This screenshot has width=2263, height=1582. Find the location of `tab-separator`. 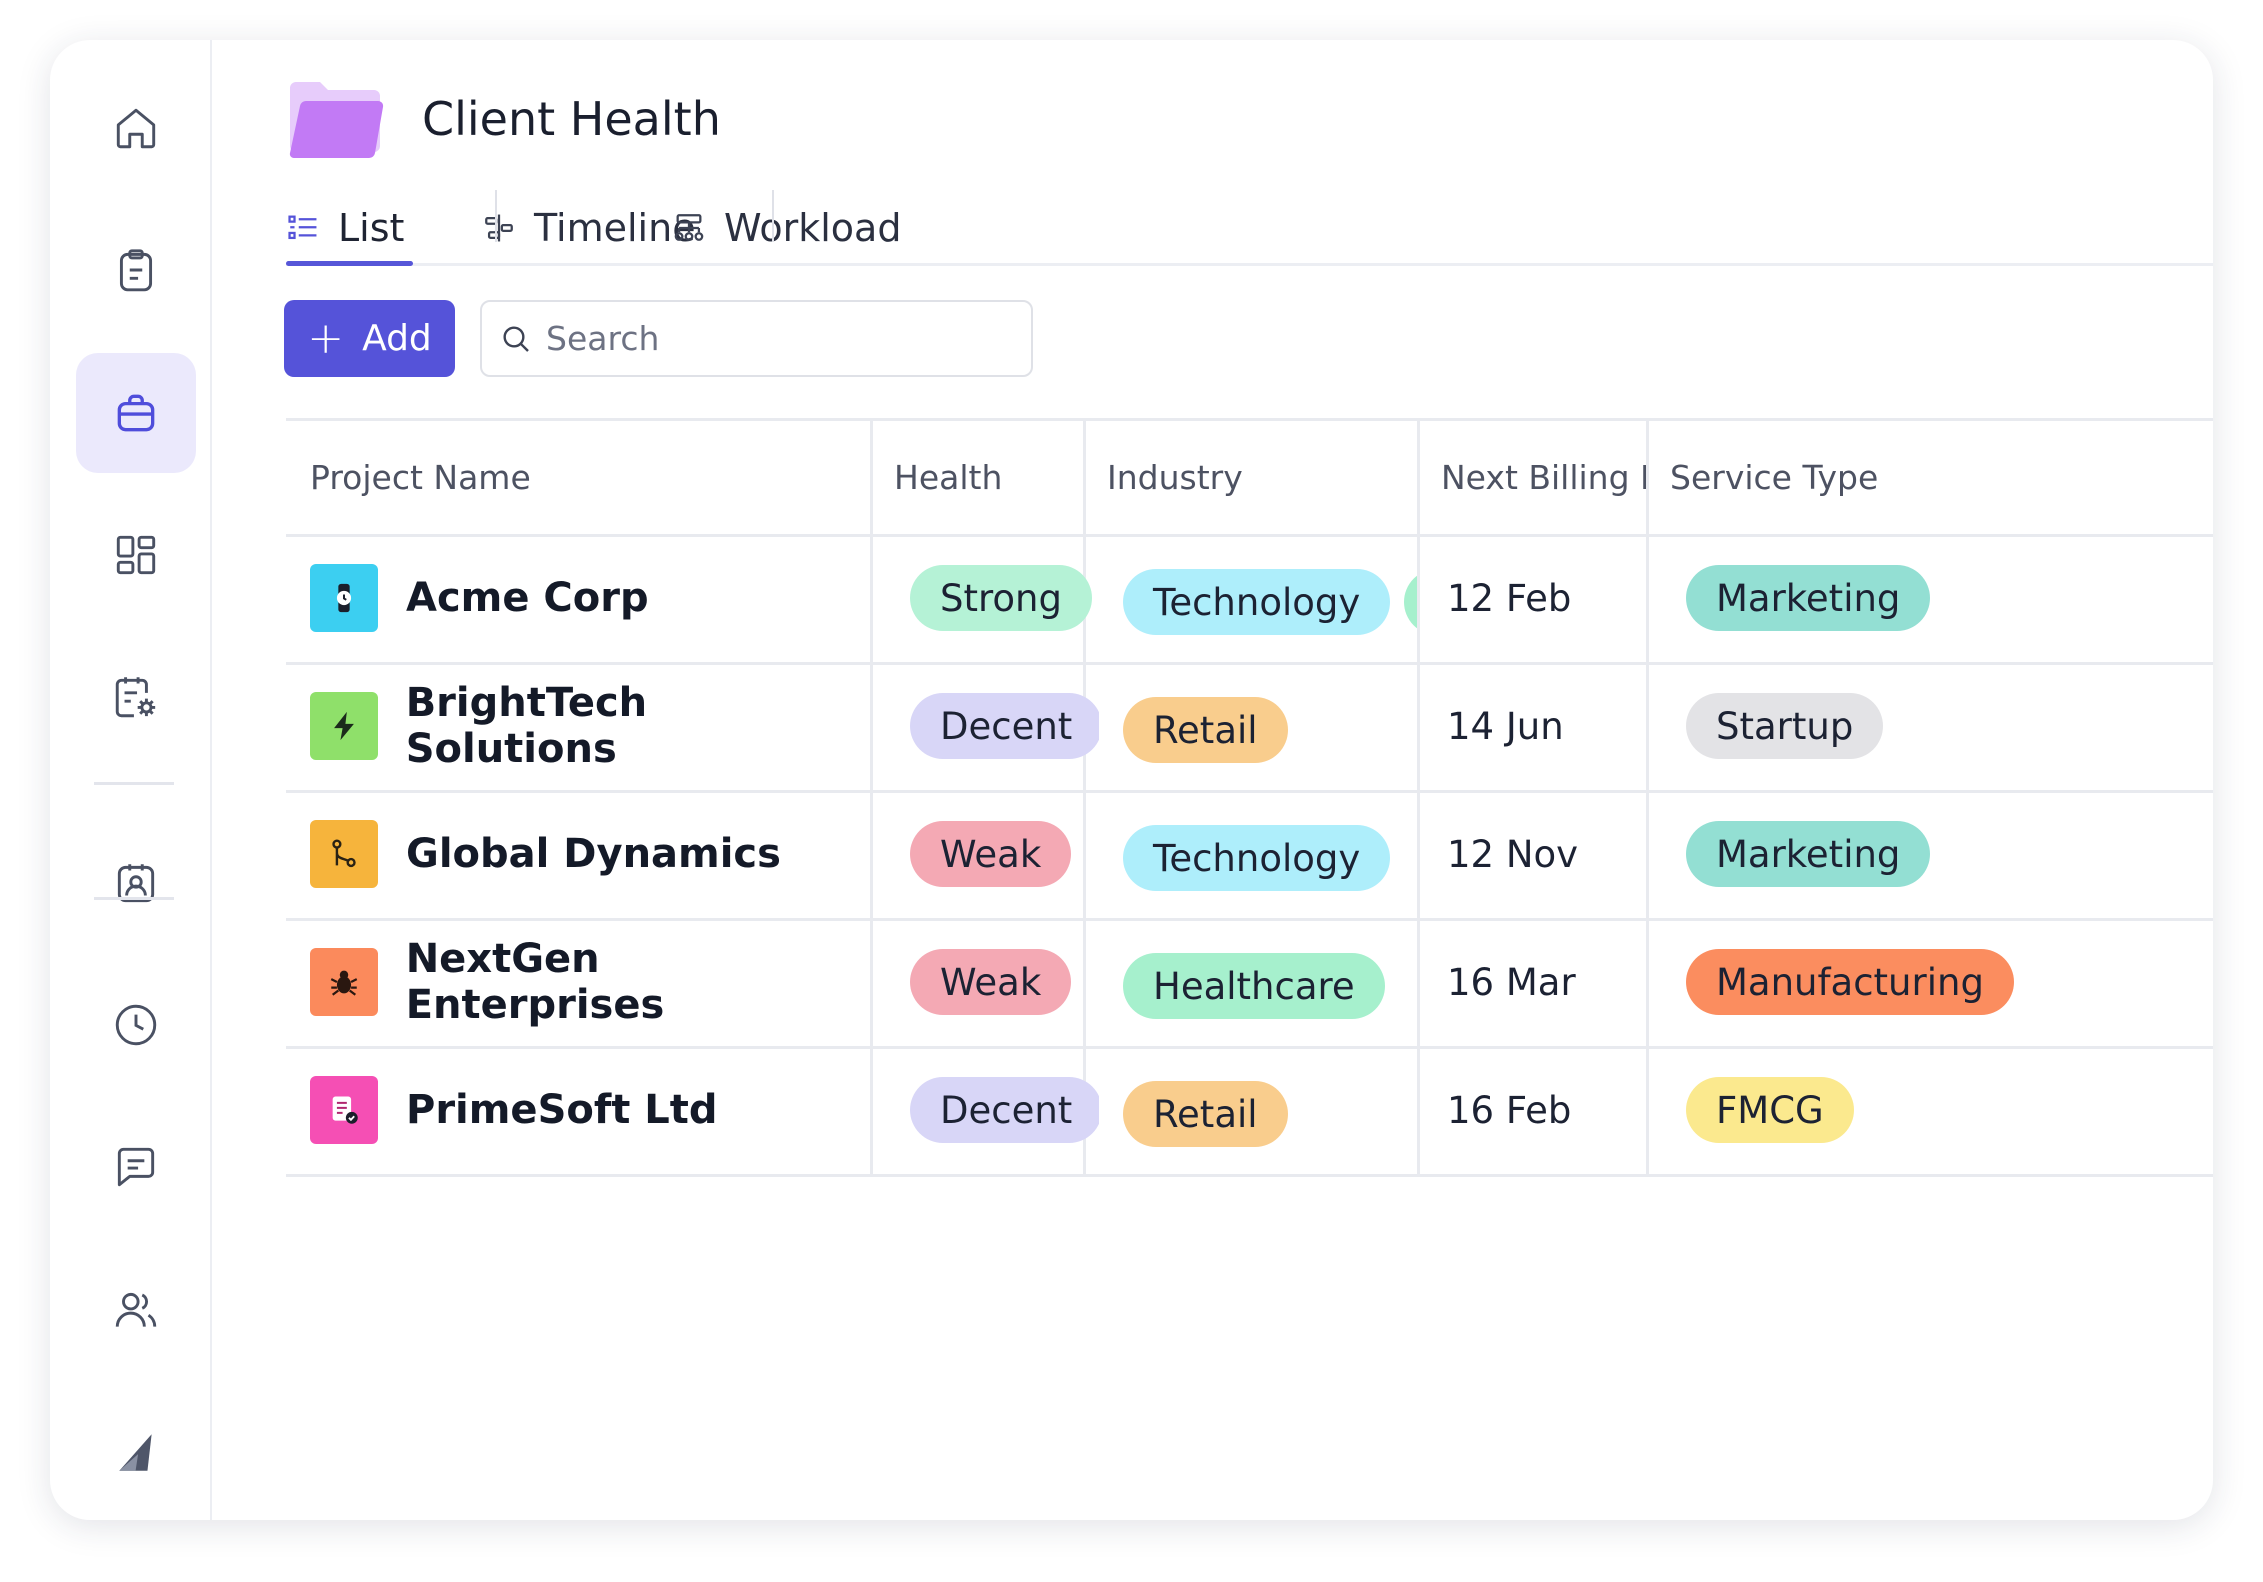

tab-separator is located at coordinates (496, 216).